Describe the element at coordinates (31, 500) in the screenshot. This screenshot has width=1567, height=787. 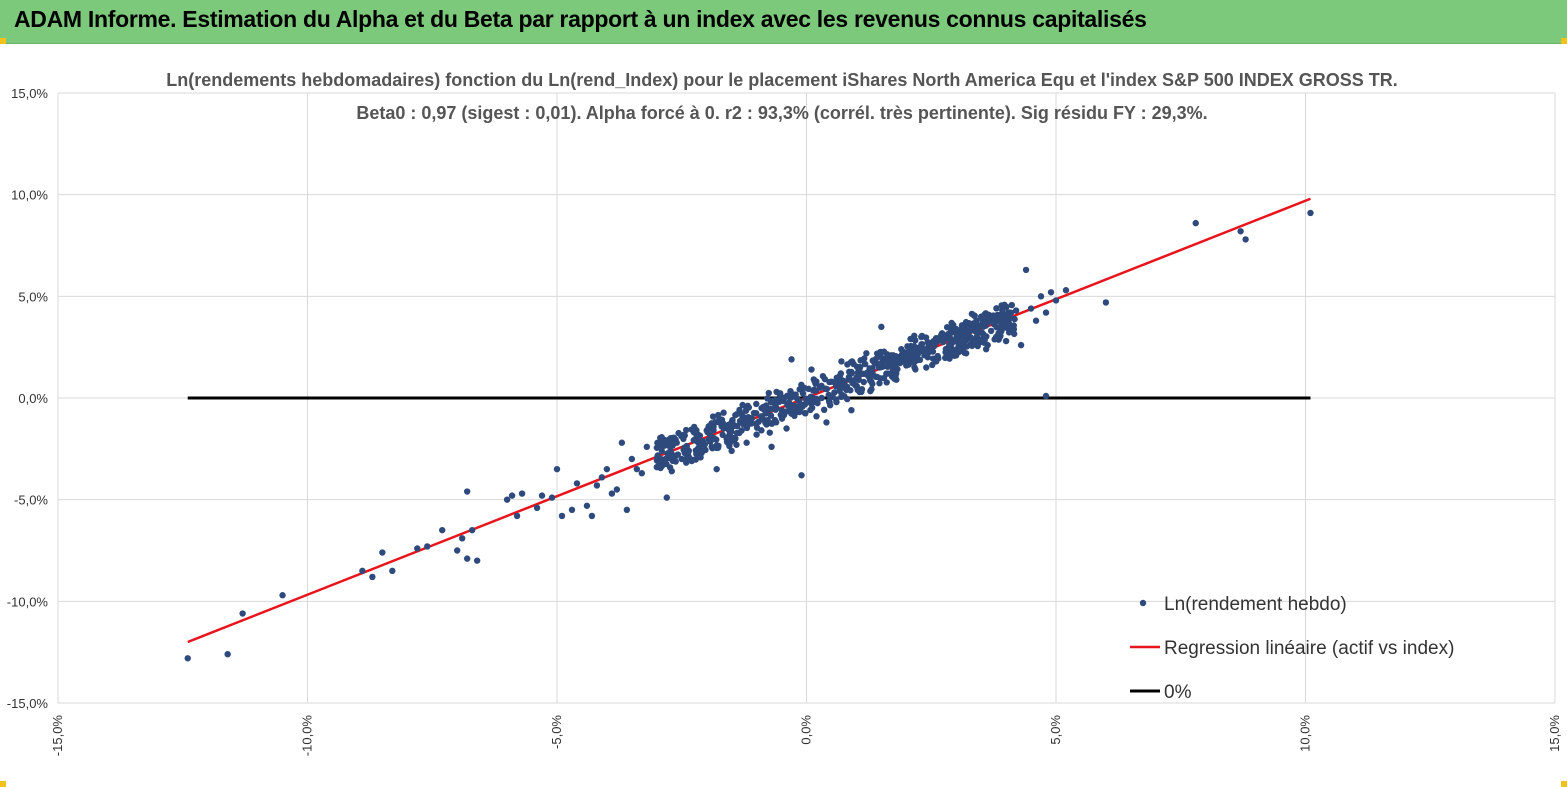
I see `y-tick-label: -5,0%` at that location.